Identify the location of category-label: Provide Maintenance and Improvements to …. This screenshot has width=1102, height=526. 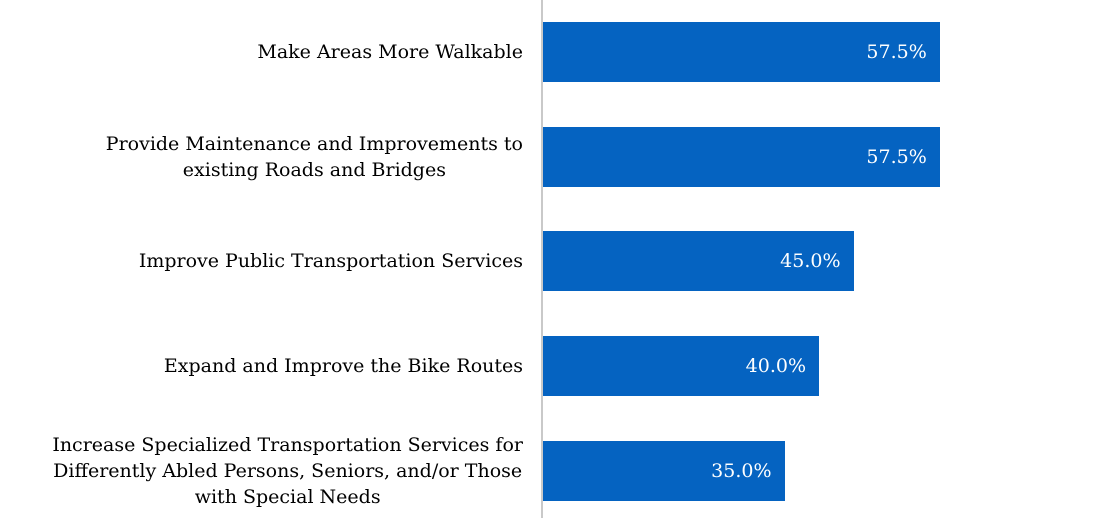
(314, 156).